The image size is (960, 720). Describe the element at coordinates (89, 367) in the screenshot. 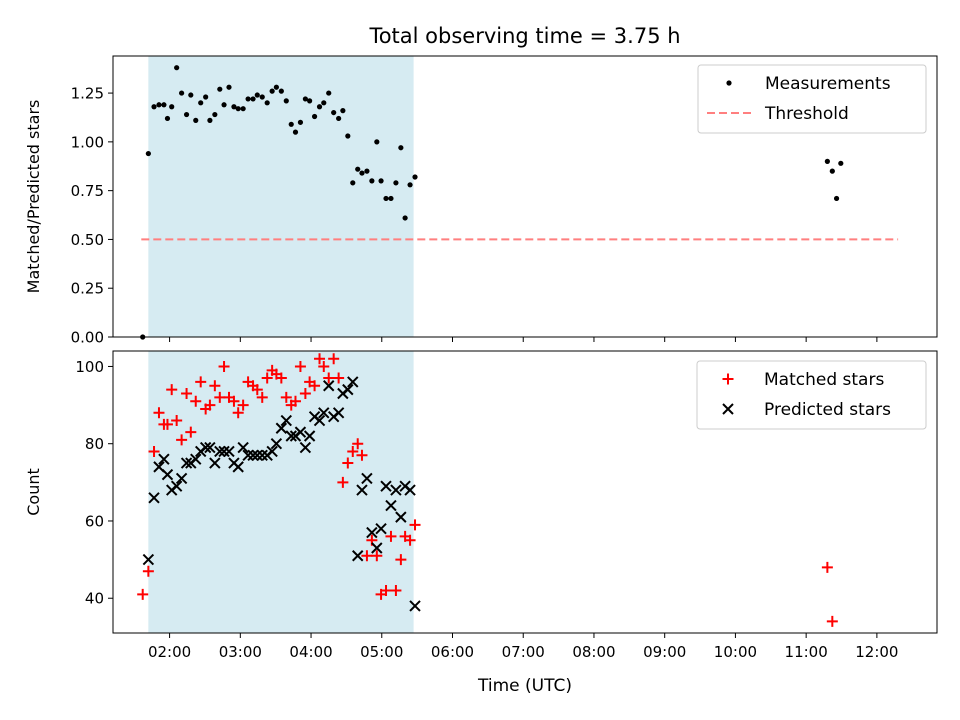

I see `y-tick-label: 100` at that location.